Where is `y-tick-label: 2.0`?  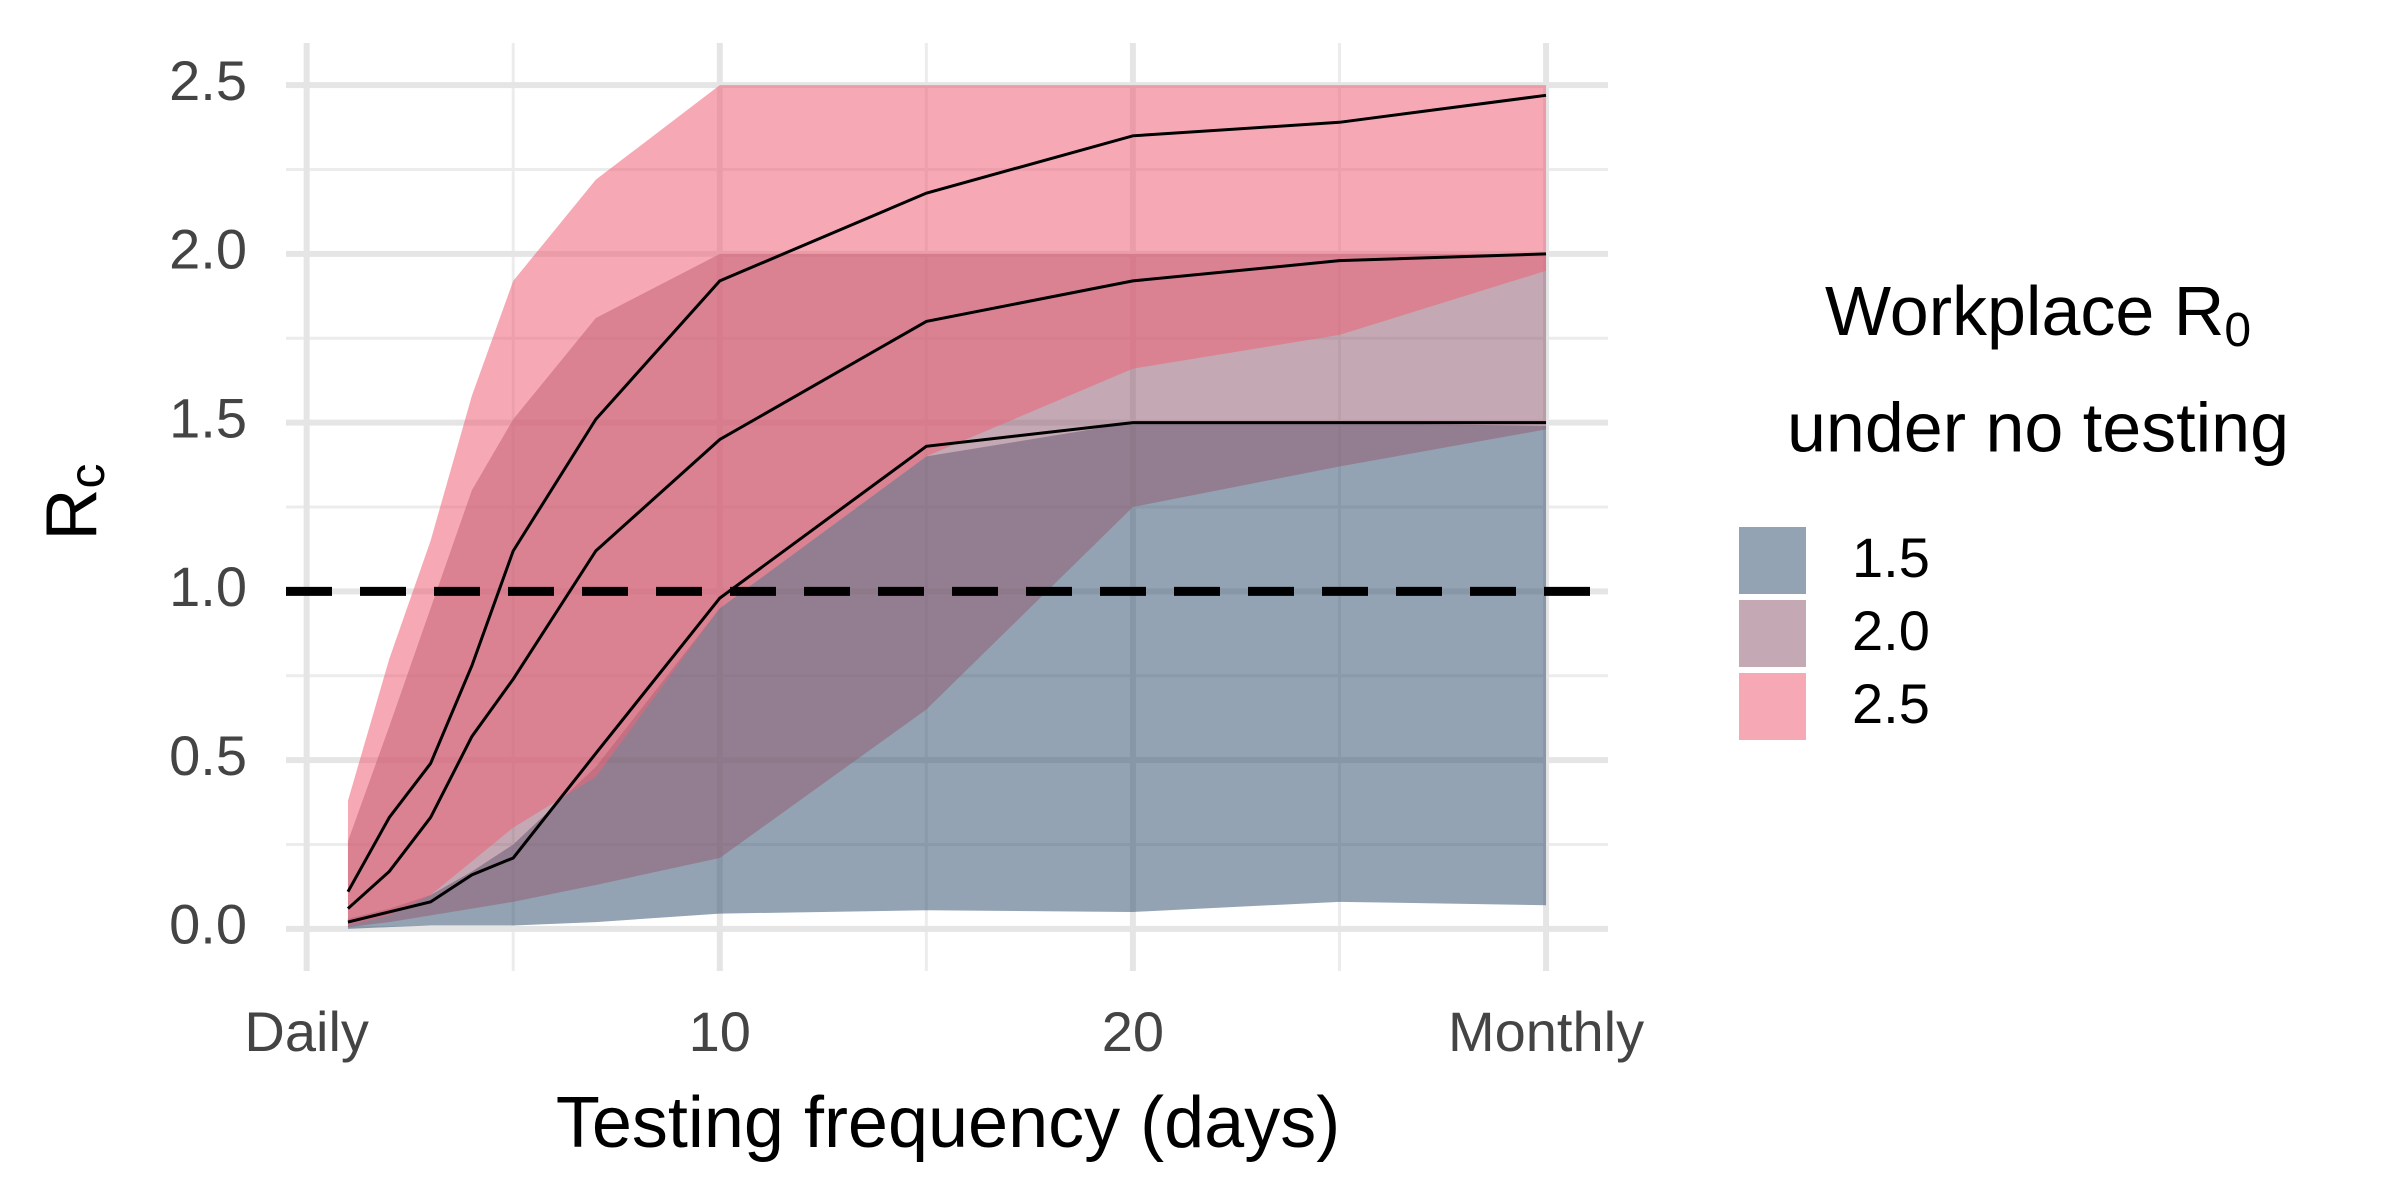
y-tick-label: 2.0 is located at coordinates (208, 249).